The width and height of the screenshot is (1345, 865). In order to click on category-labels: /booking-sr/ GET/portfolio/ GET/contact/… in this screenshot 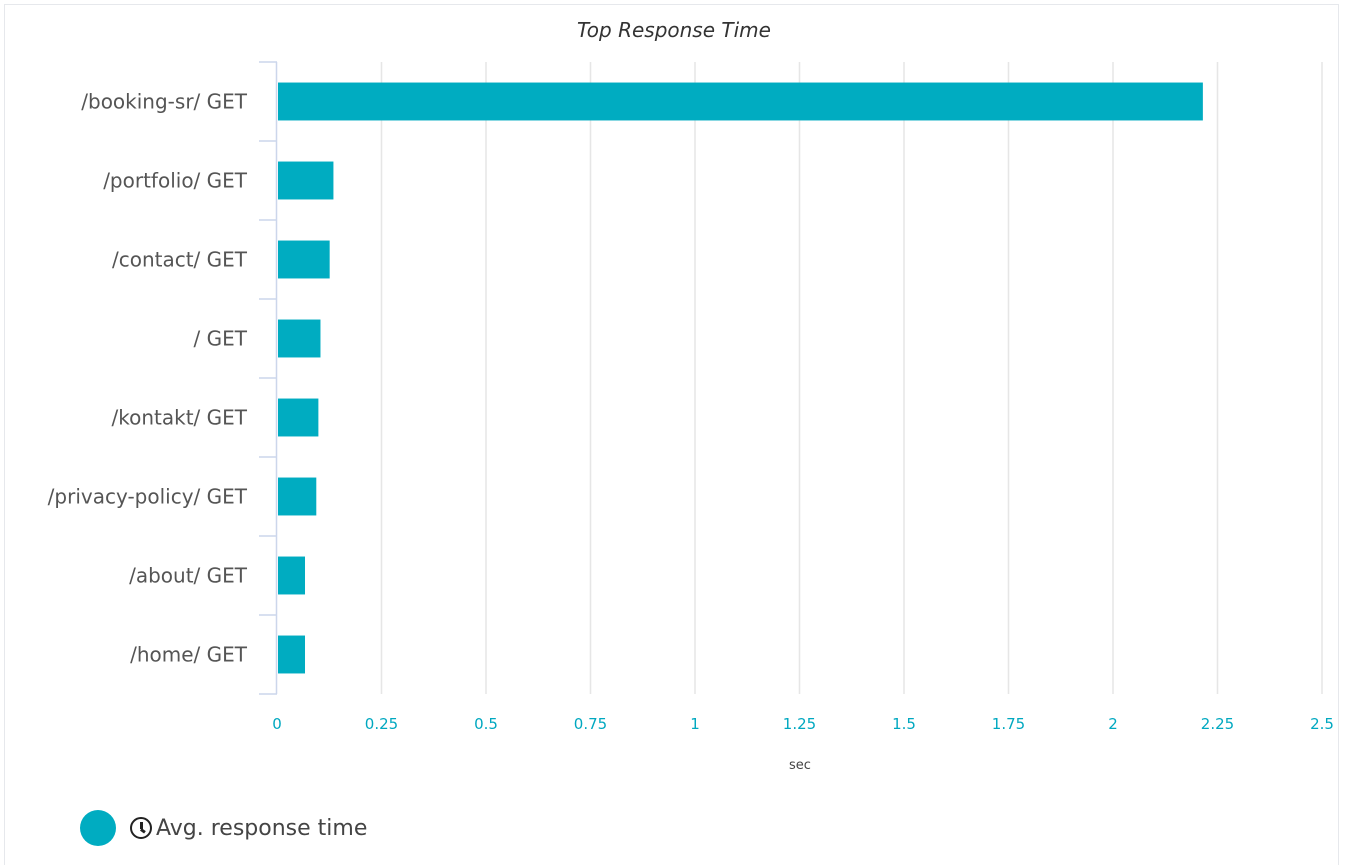, I will do `click(148, 378)`.